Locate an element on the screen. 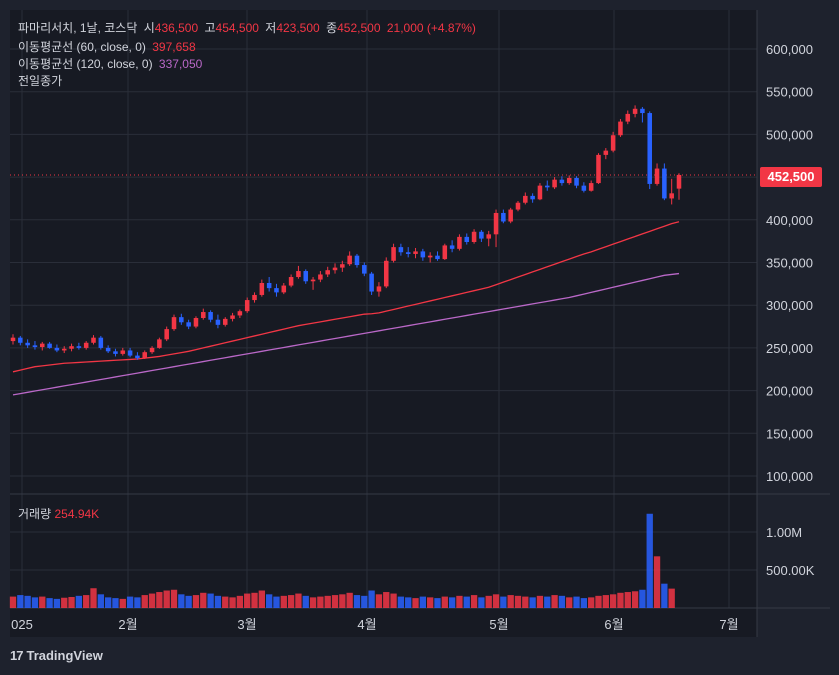 Image resolution: width=839 pixels, height=675 pixels. prev-close-label: 전일종가 is located at coordinates (40, 81).